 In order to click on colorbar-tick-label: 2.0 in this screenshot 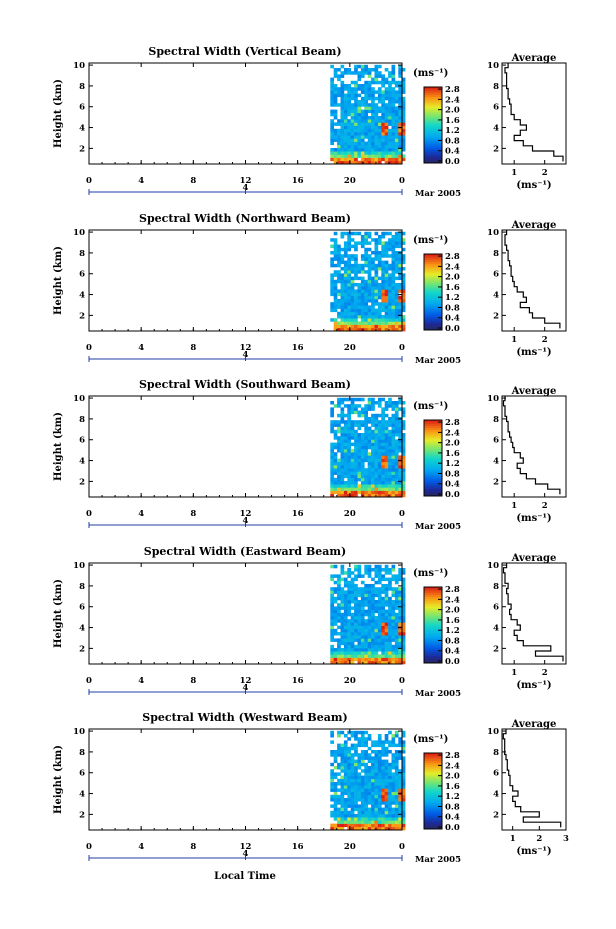, I will do `click(452, 111)`.